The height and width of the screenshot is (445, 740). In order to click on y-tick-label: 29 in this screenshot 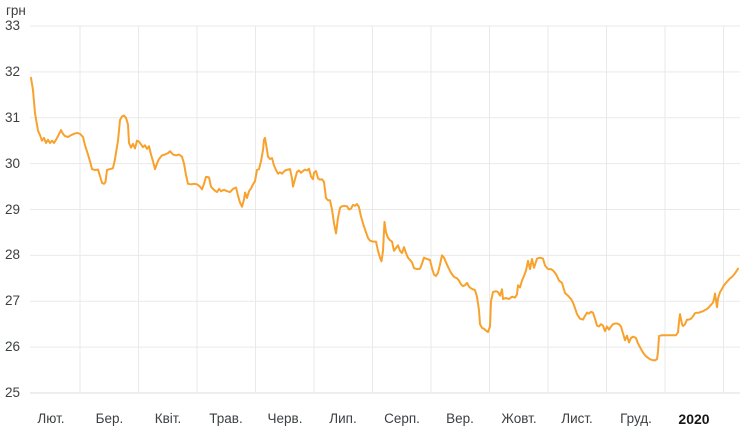, I will do `click(13, 209)`.